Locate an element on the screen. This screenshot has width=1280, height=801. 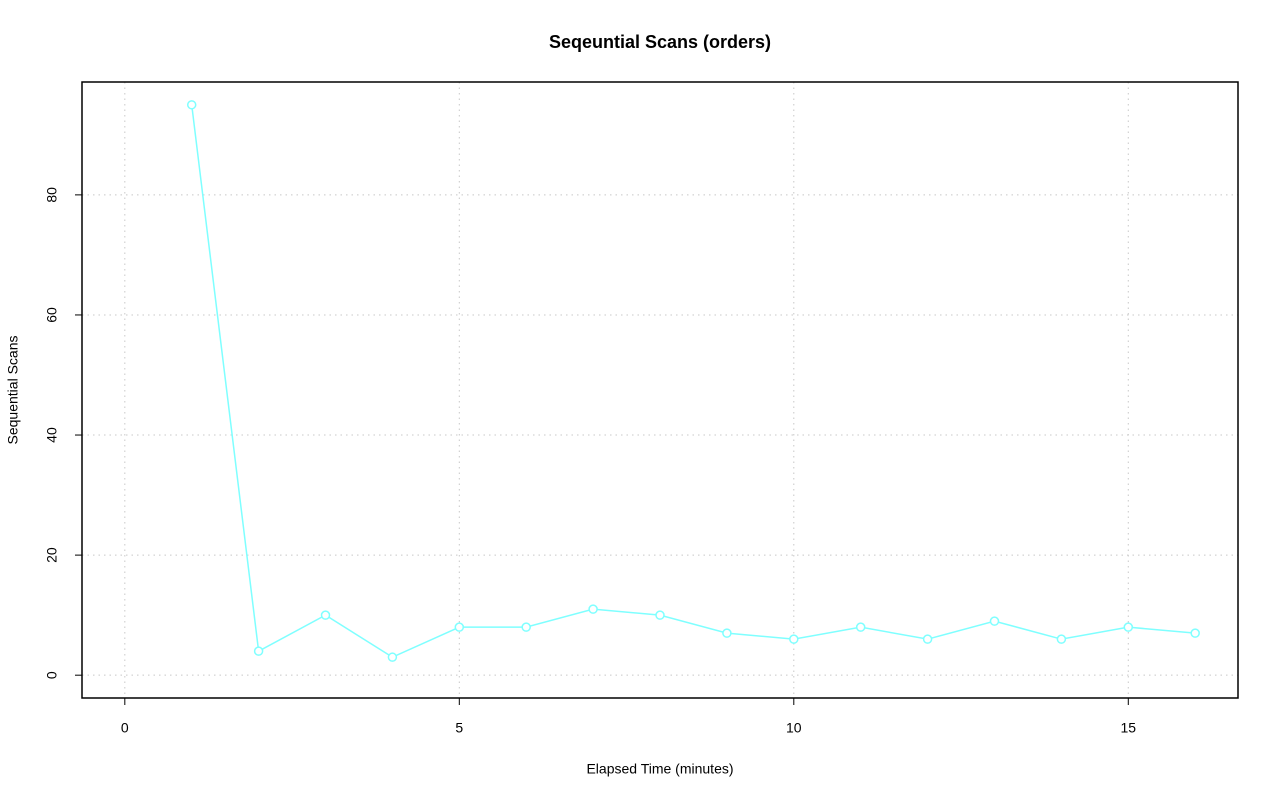
x-tick-label: 15 is located at coordinates (1128, 728).